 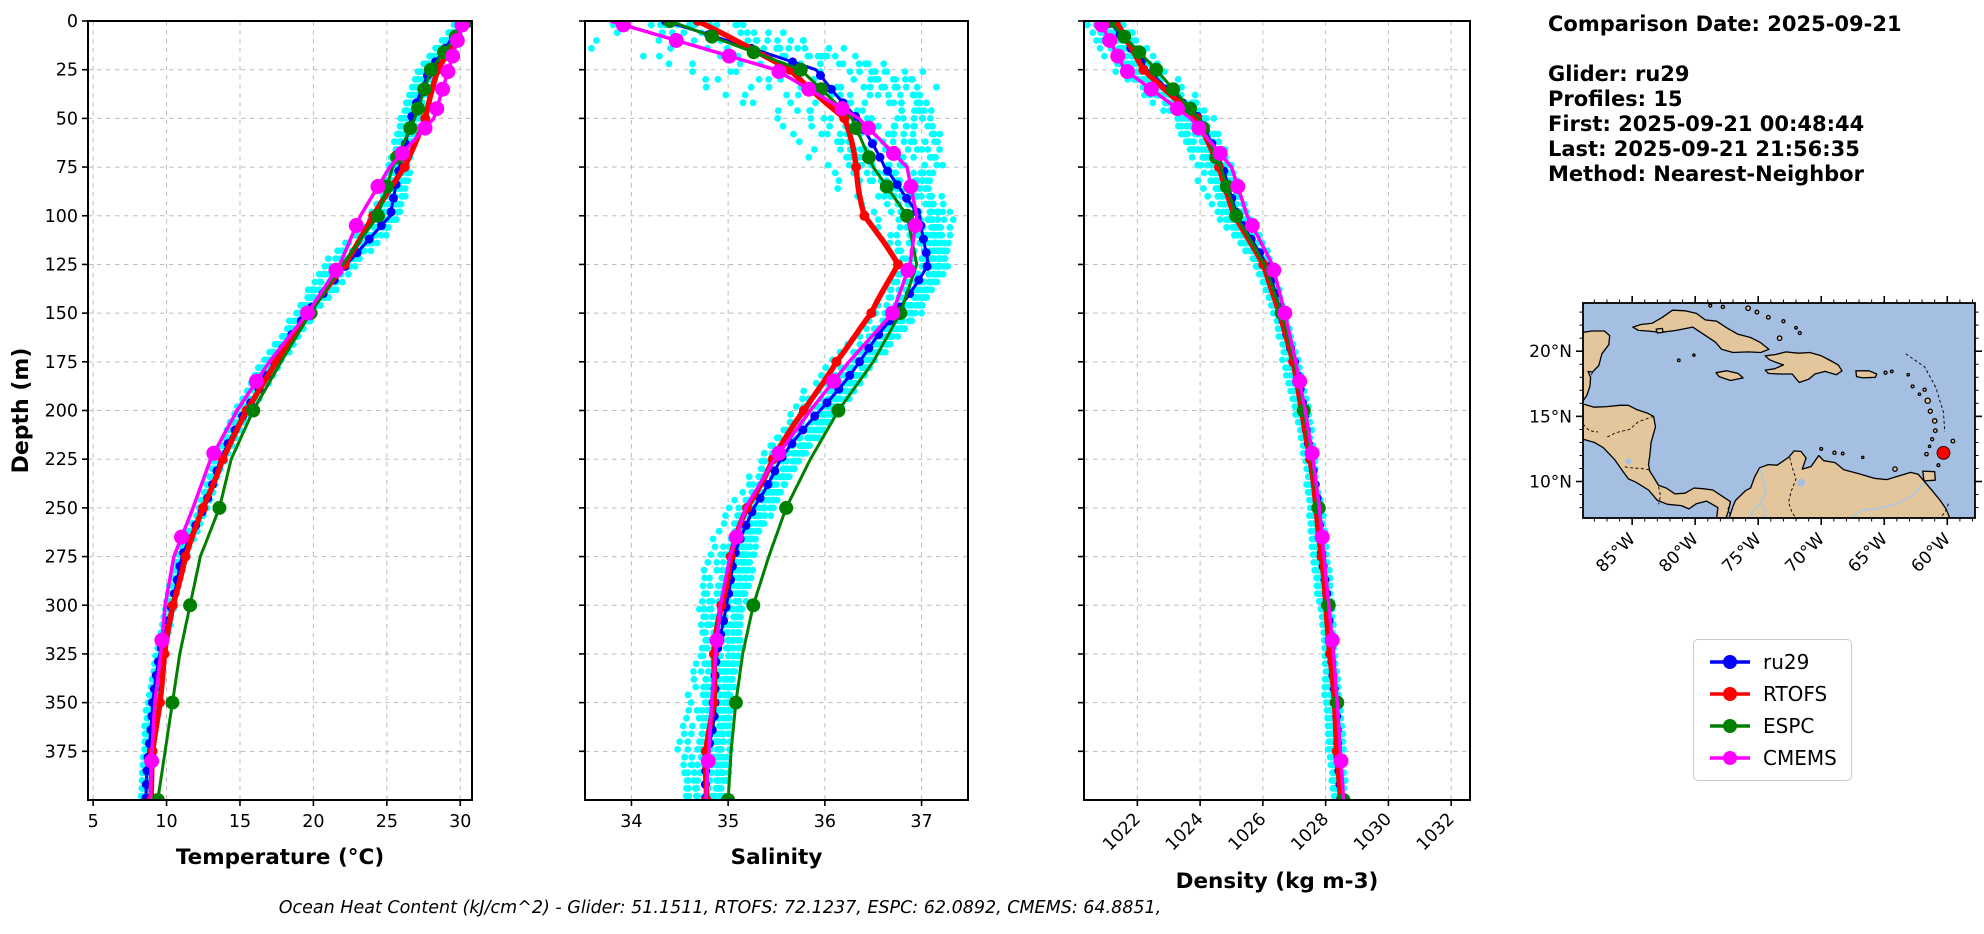 What do you see at coordinates (728, 822) in the screenshot?
I see `x-tick-label: 35` at bounding box center [728, 822].